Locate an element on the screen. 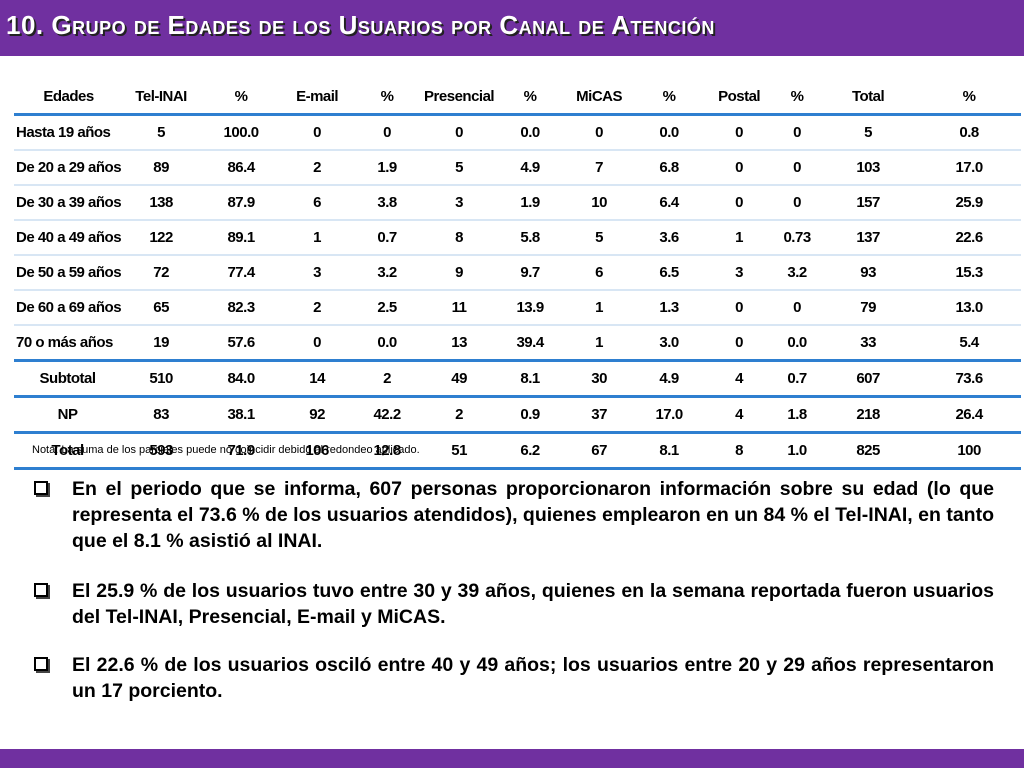 The width and height of the screenshot is (1024, 768). table-cell: 3.8 is located at coordinates (387, 203).